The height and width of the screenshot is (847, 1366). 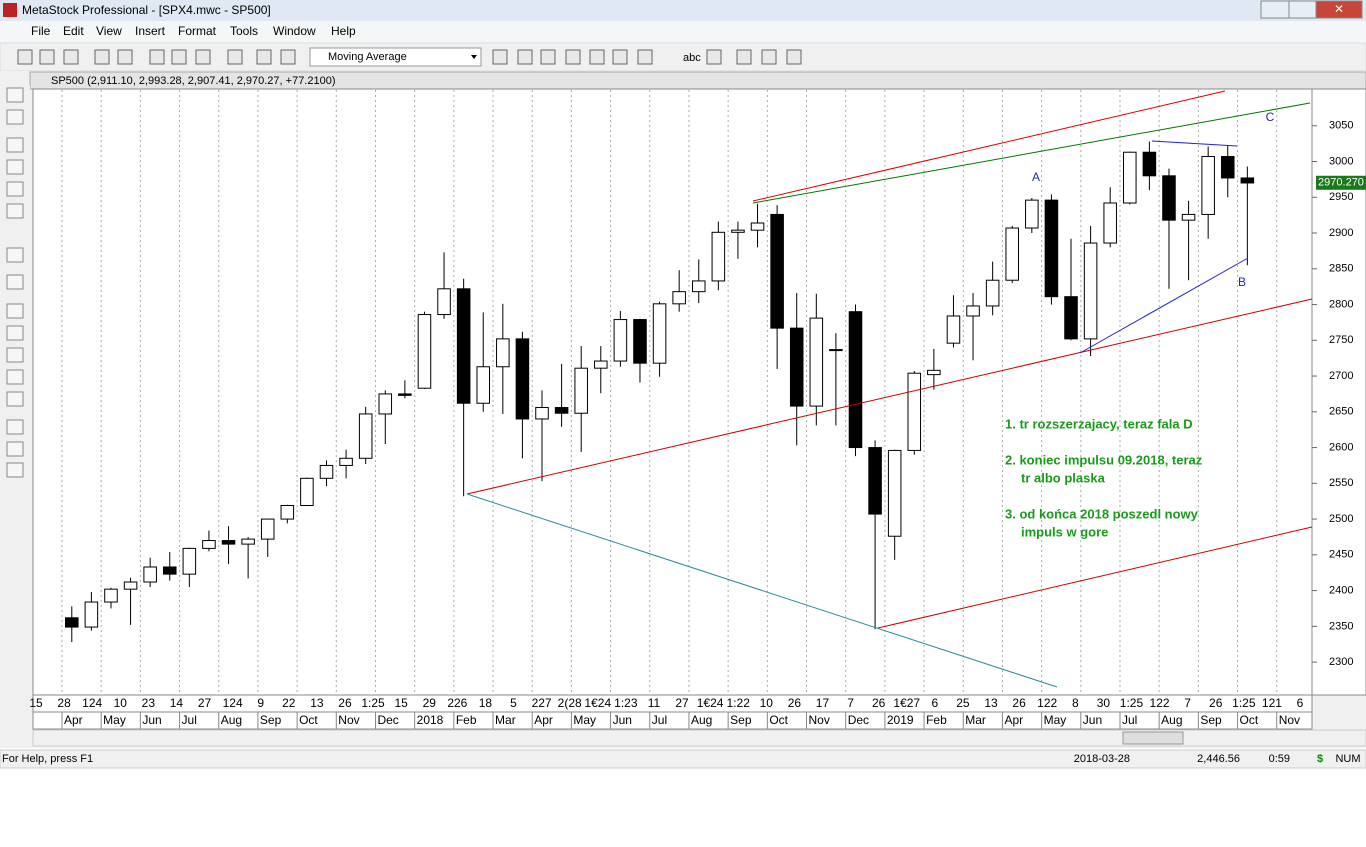 What do you see at coordinates (244, 31) in the screenshot?
I see `menu-item: Tools` at bounding box center [244, 31].